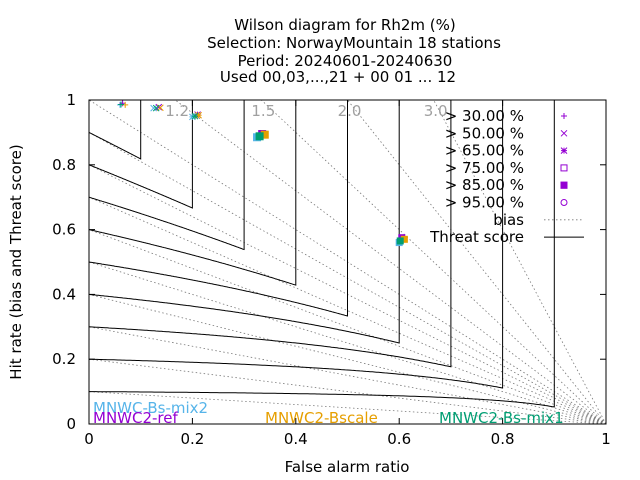 Image resolution: width=640 pixels, height=480 pixels. Describe the element at coordinates (347, 467) in the screenshot. I see `x-axis-label: False alarm ratio` at that location.